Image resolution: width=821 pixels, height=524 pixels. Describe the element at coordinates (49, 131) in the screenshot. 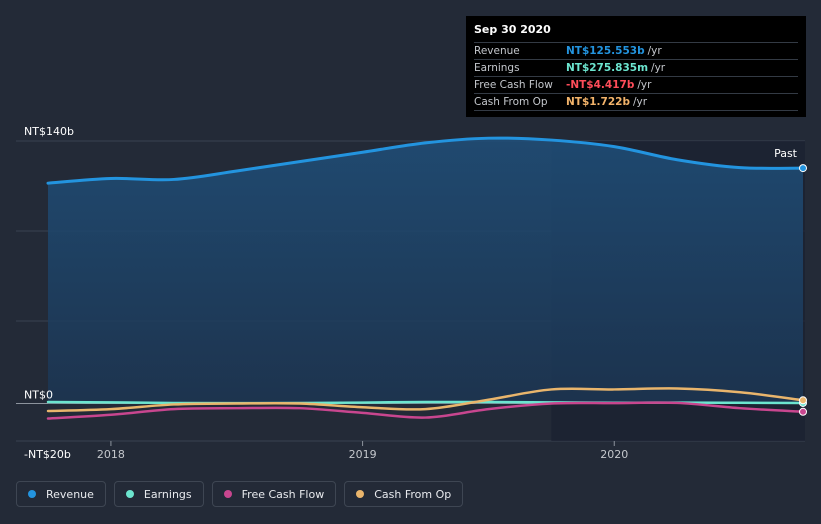

I see `y-axis-label: NT$140b` at that location.